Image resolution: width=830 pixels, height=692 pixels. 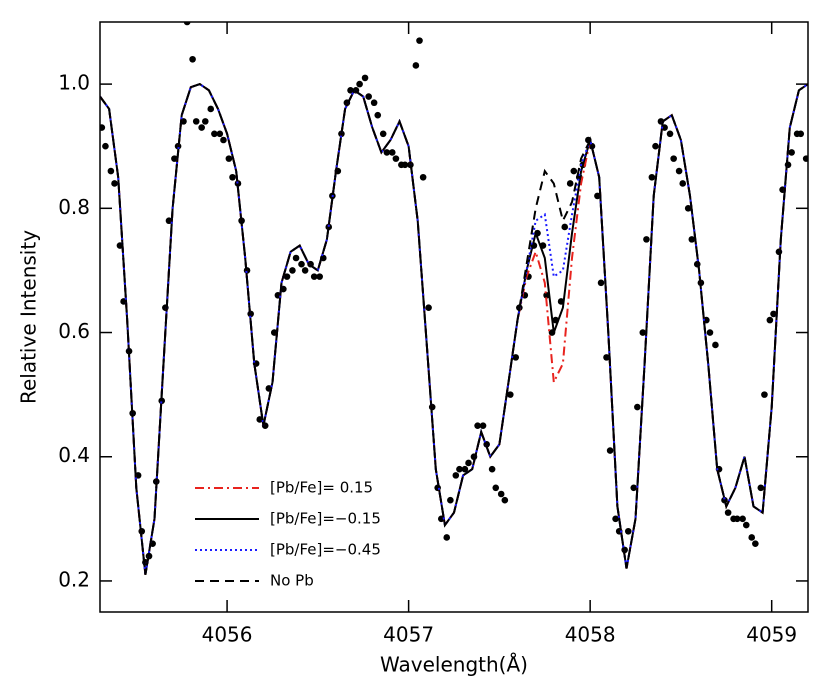 I want to click on x-tick-label: 4056, so click(x=227, y=635).